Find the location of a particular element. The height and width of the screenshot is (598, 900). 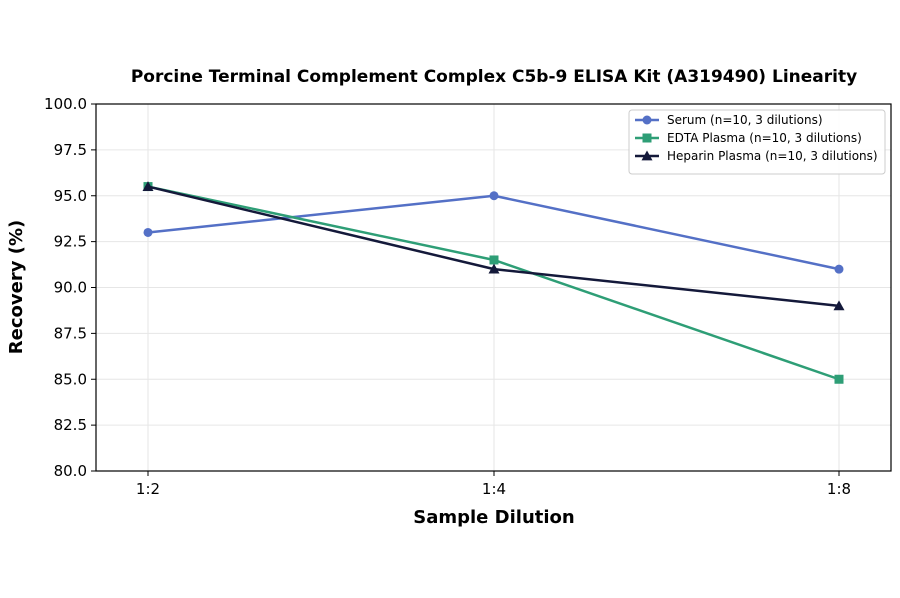

x-tick-label: 1:4 is located at coordinates (494, 489).